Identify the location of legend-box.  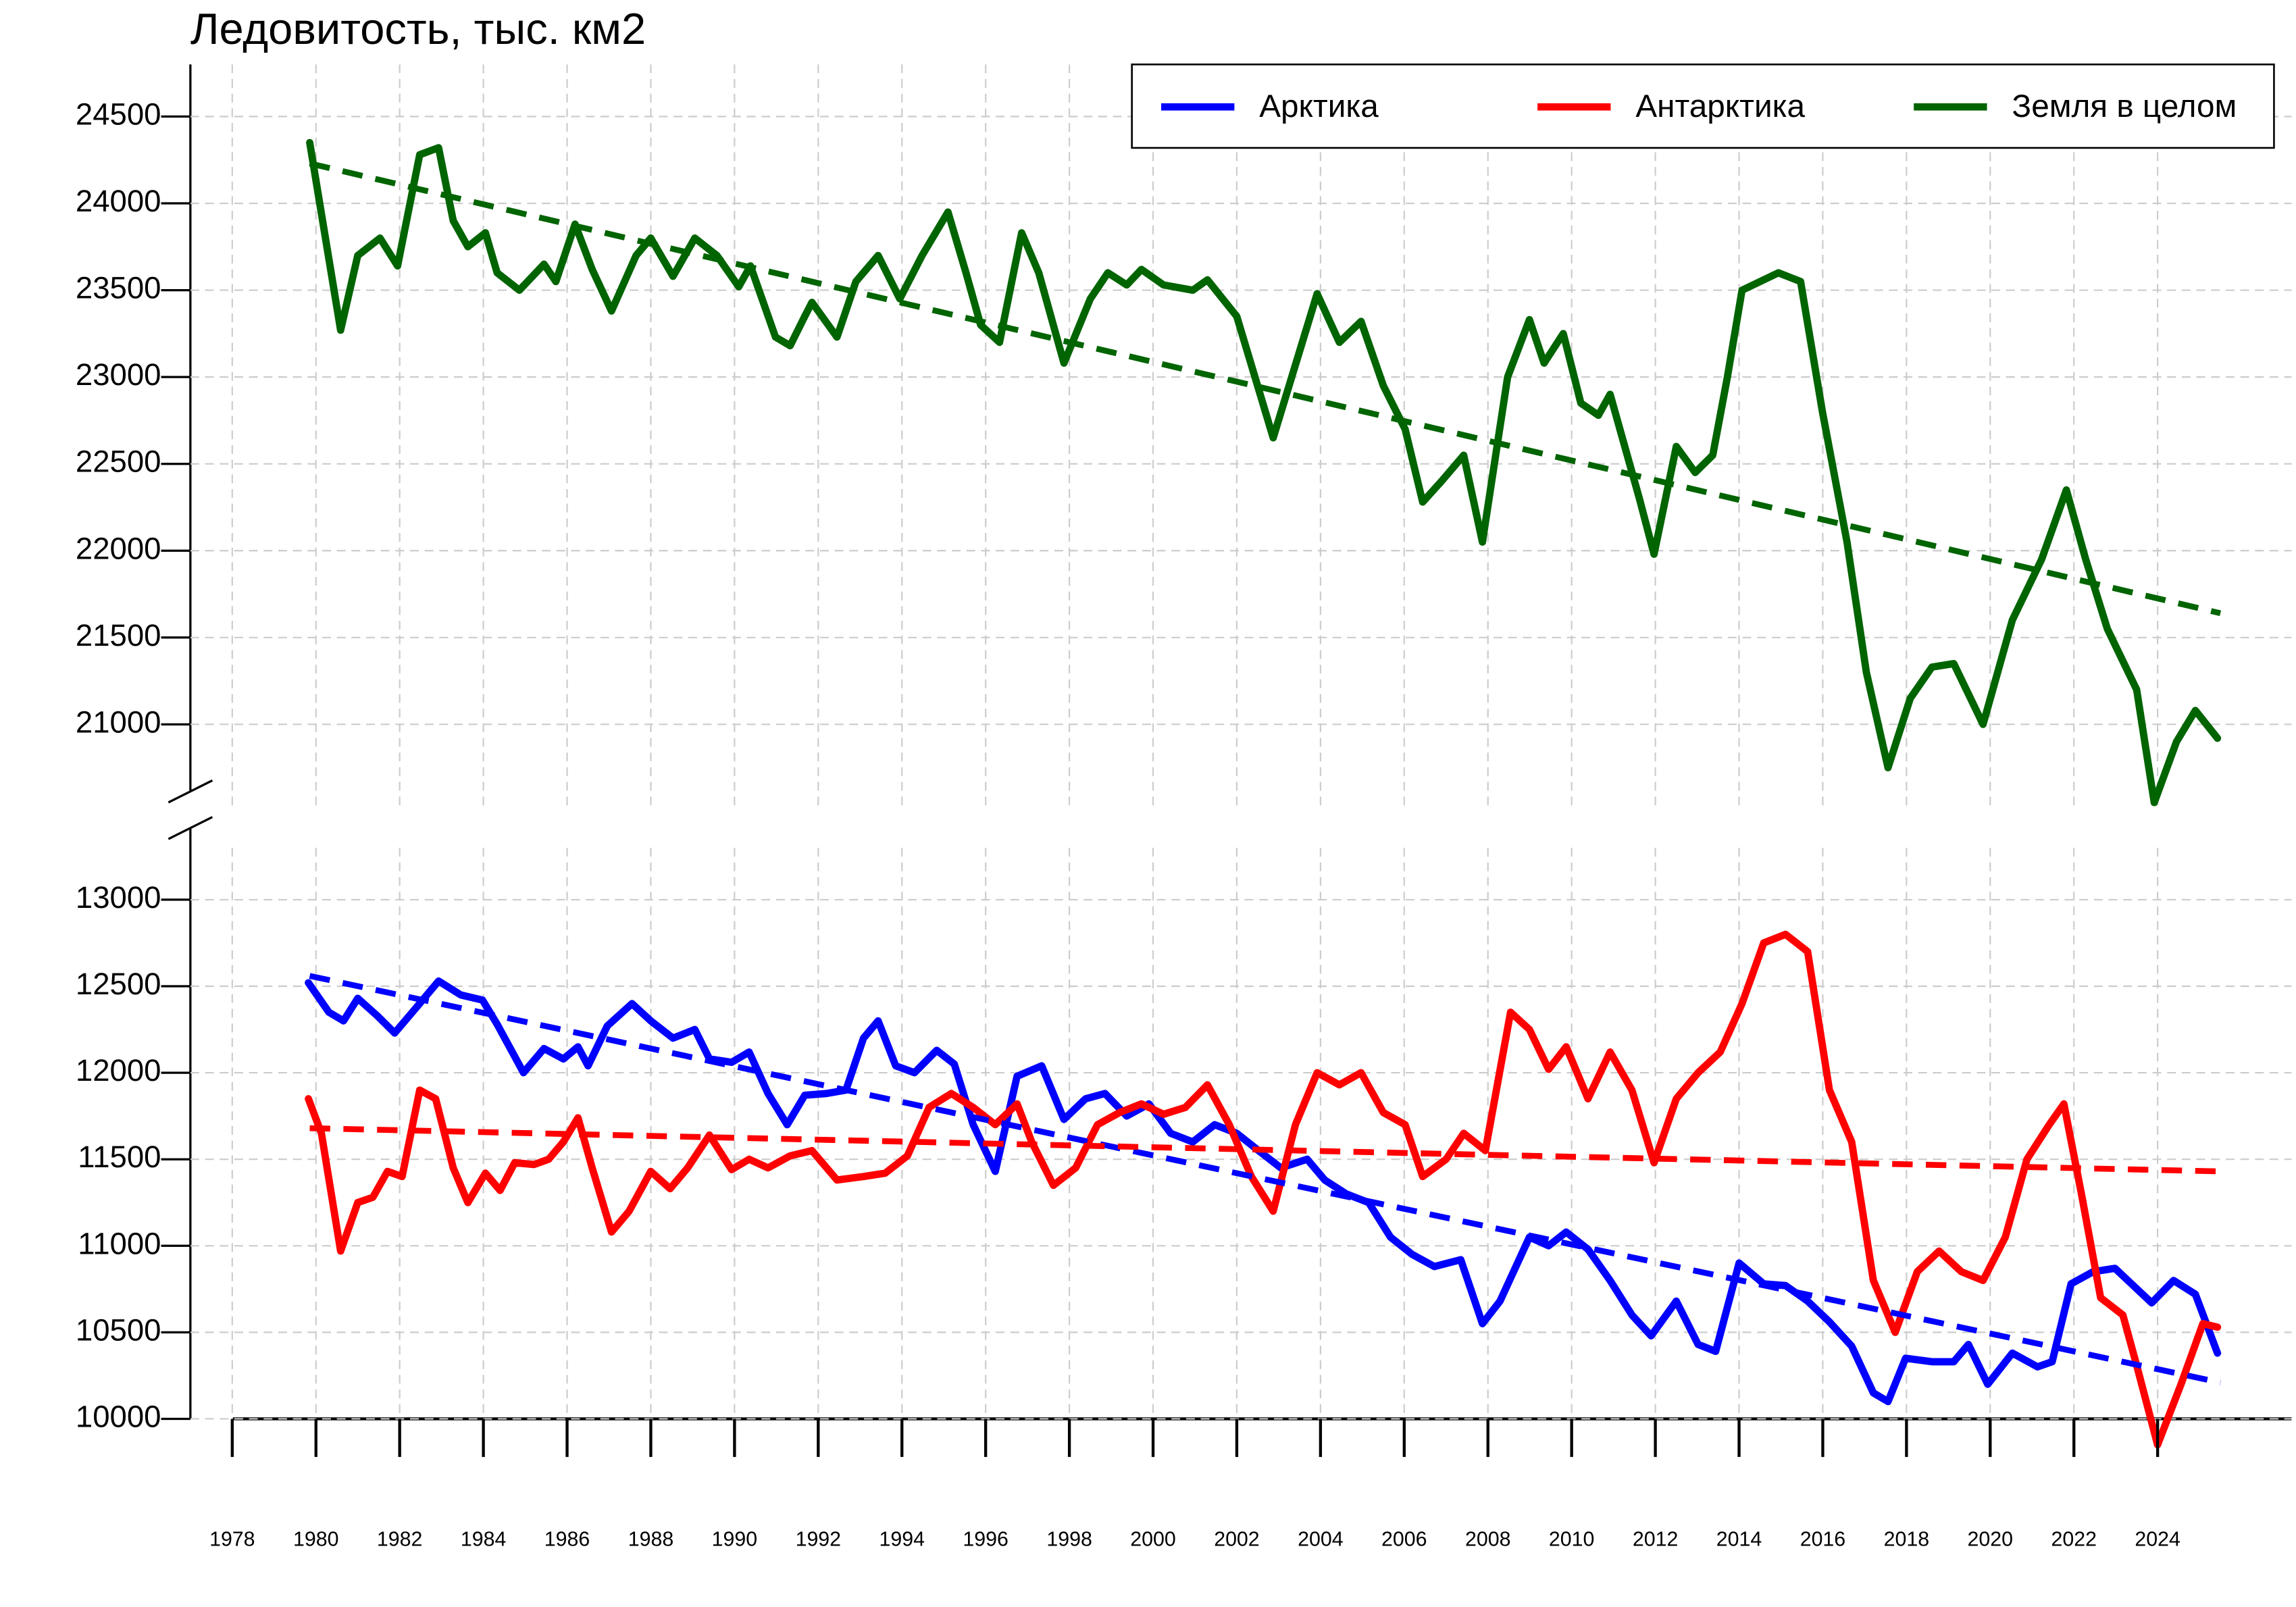
(1703, 106).